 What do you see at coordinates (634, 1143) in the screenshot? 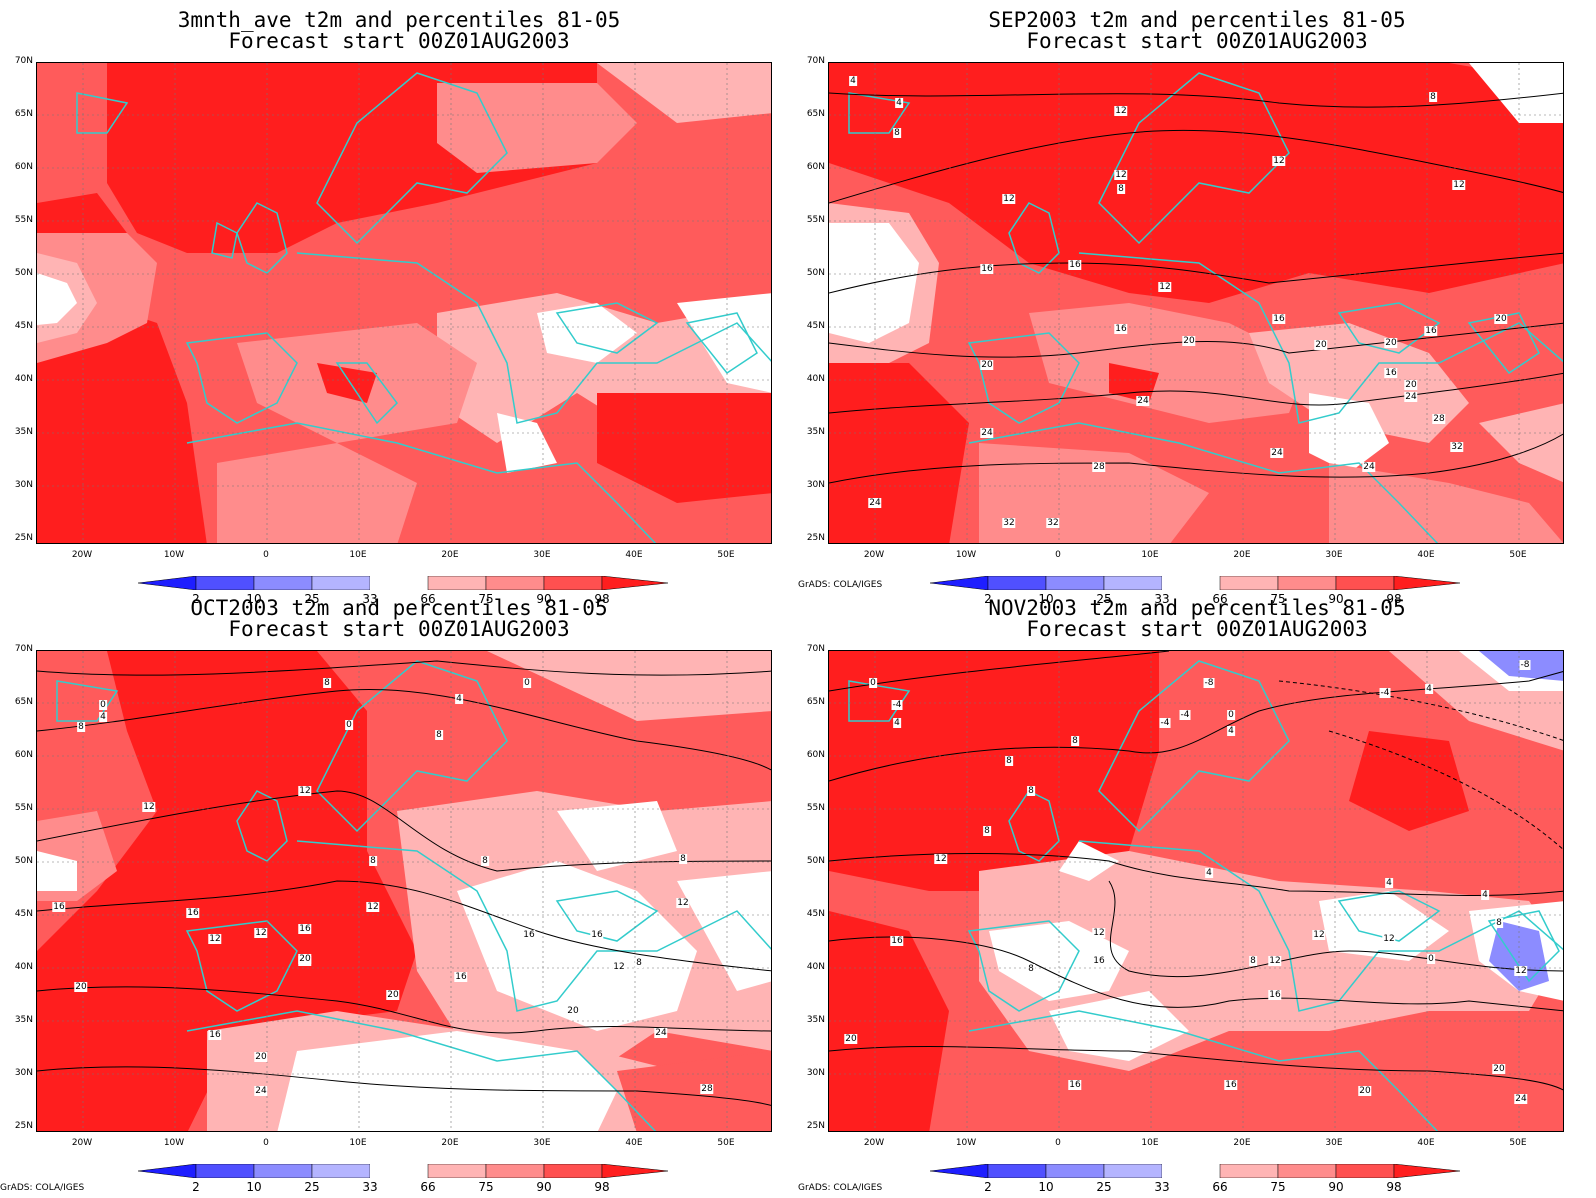
I see `lon-label: 40E` at bounding box center [634, 1143].